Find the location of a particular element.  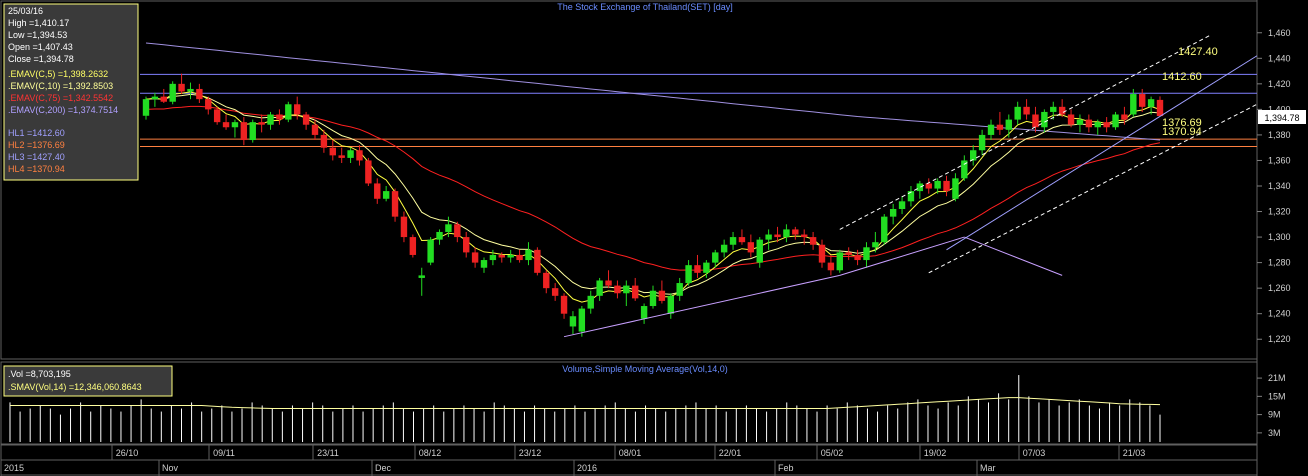

x-period-label: Mar is located at coordinates (988, 468).